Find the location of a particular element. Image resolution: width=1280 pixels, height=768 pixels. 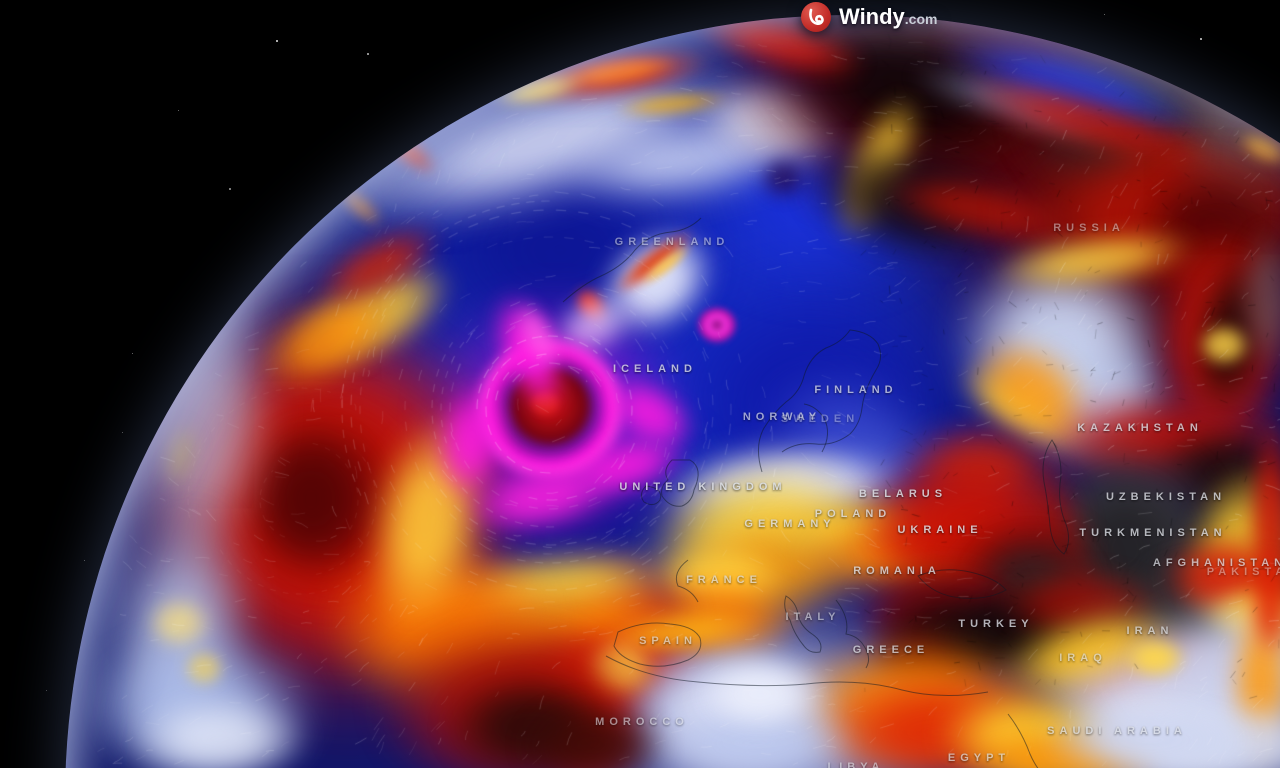

brand-suffix: .com is located at coordinates (921, 19).